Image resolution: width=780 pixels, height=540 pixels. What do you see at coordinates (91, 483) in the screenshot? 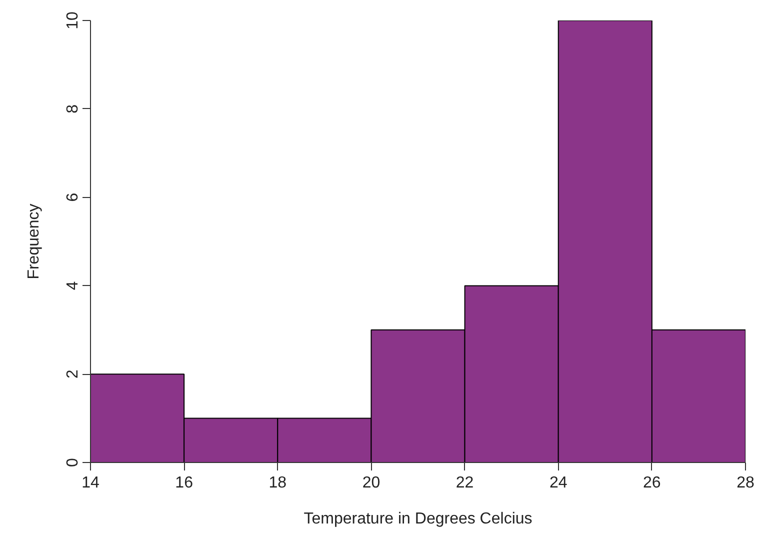
I see `x-tick-label: 14` at bounding box center [91, 483].